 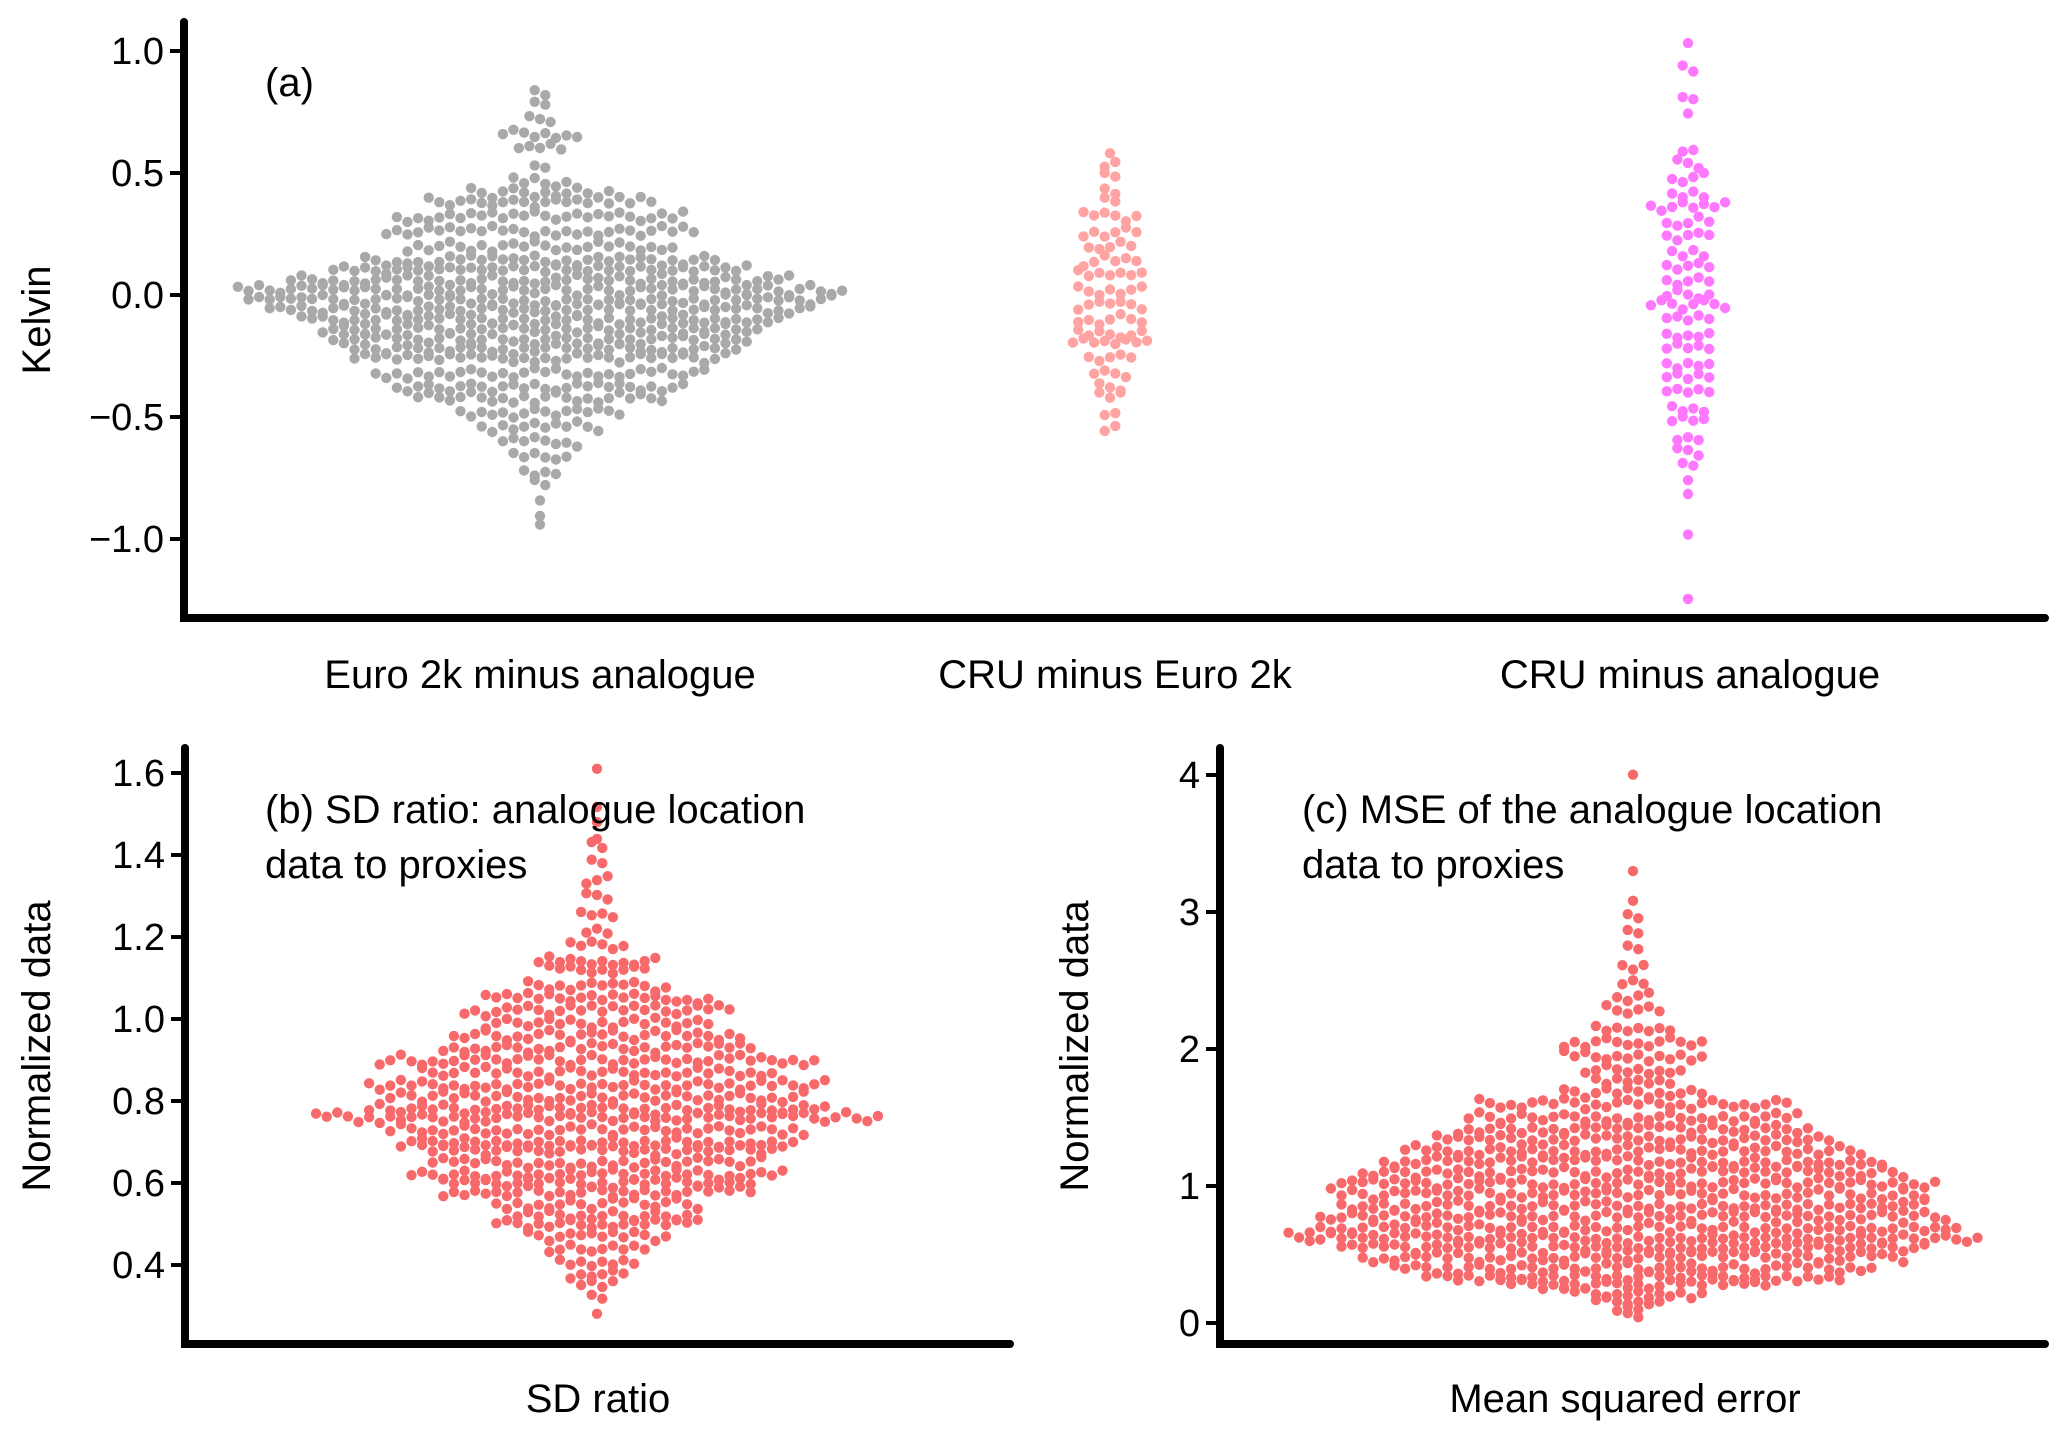 I want to click on panel-c-points, so click(x=1633, y=1046).